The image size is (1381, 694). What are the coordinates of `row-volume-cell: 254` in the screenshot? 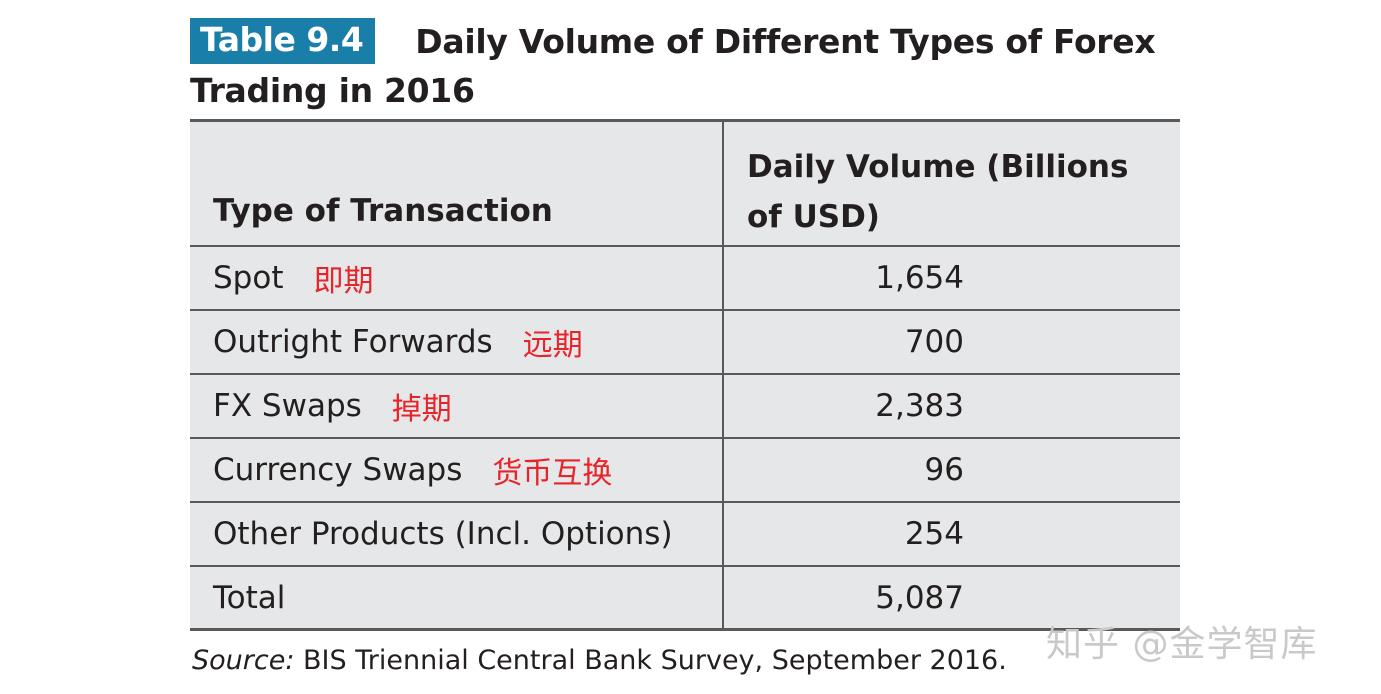 It's located at (952, 534).